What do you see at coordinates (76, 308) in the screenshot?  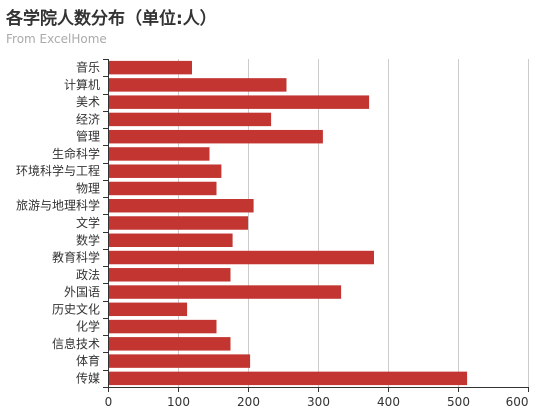 I see `category-label-14: 历史文化` at bounding box center [76, 308].